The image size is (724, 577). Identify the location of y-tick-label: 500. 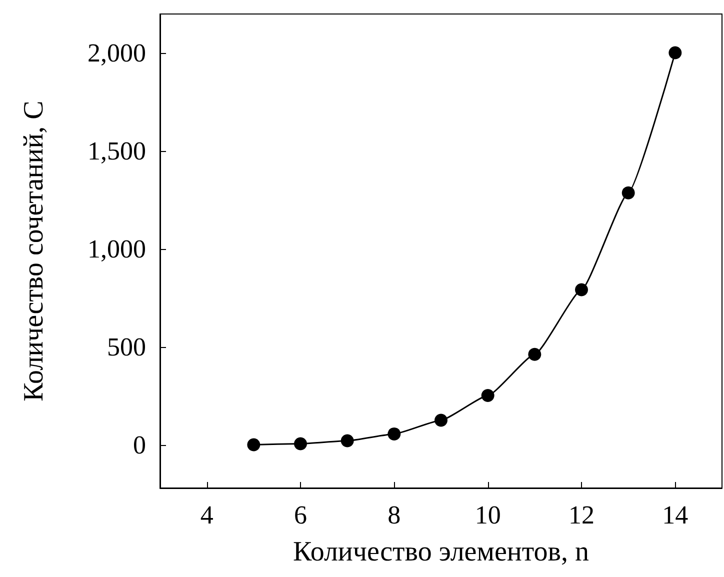
(126, 347).